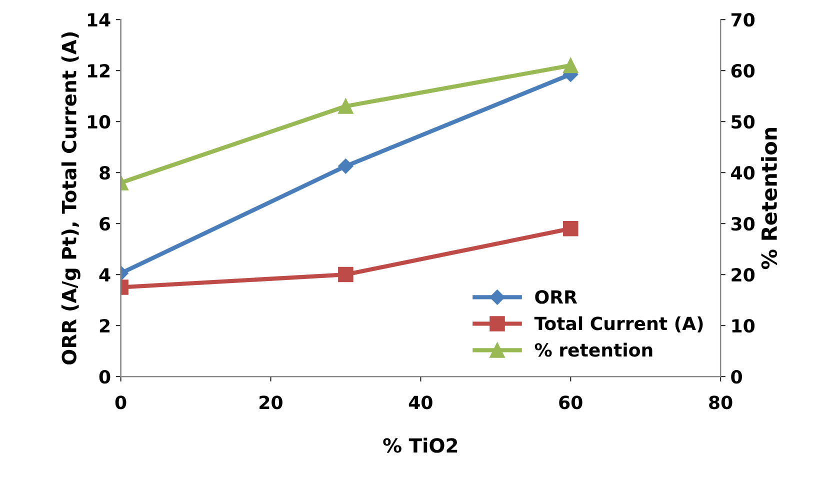  I want to click on legend-label: ORR, so click(556, 297).